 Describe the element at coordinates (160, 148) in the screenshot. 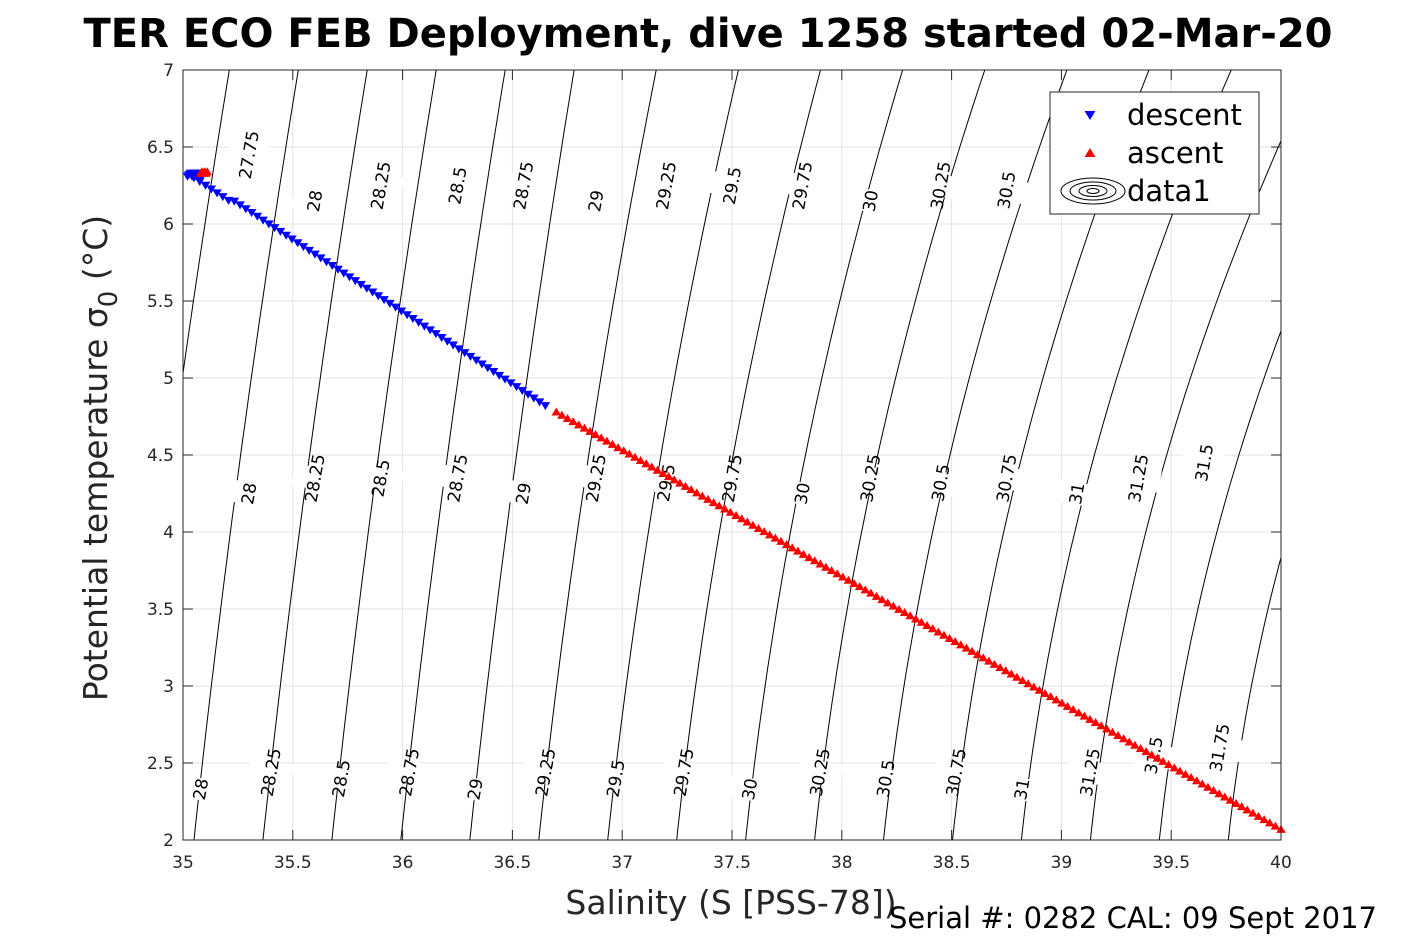

I see `y-tick-label: 6.5` at that location.